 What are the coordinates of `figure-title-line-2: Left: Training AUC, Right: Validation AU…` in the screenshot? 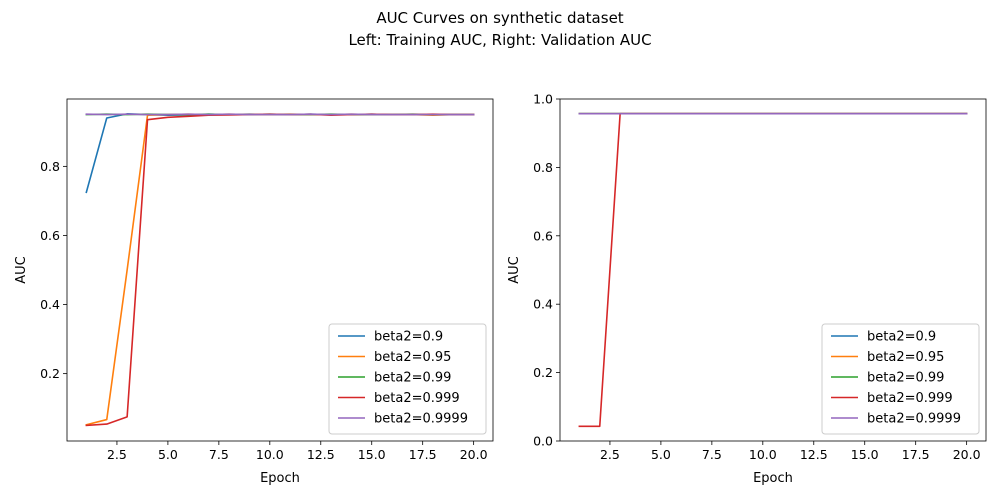 It's located at (499, 40).